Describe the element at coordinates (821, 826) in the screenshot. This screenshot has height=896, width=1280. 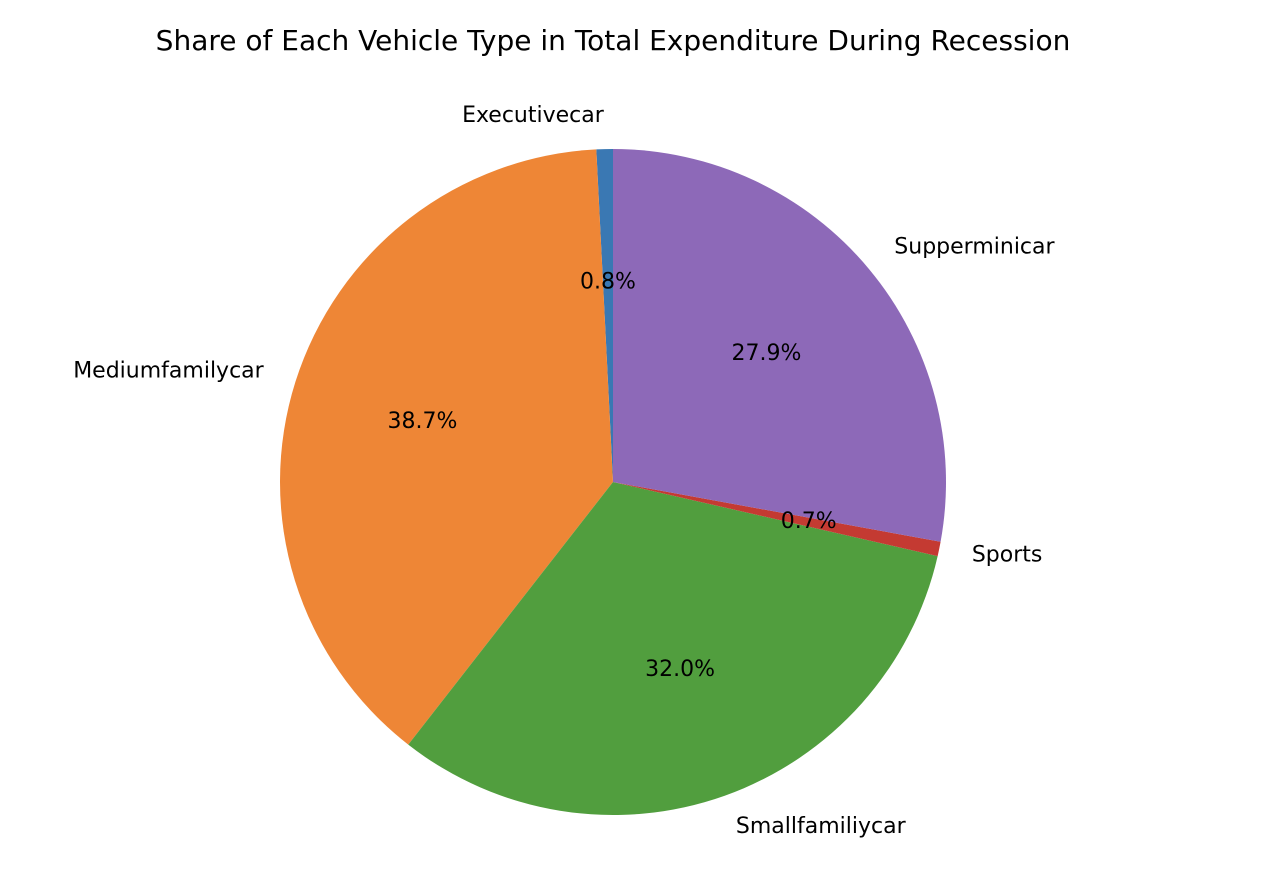
I see `slice-label-smallfamiliycar: Smallfamiliycar` at that location.